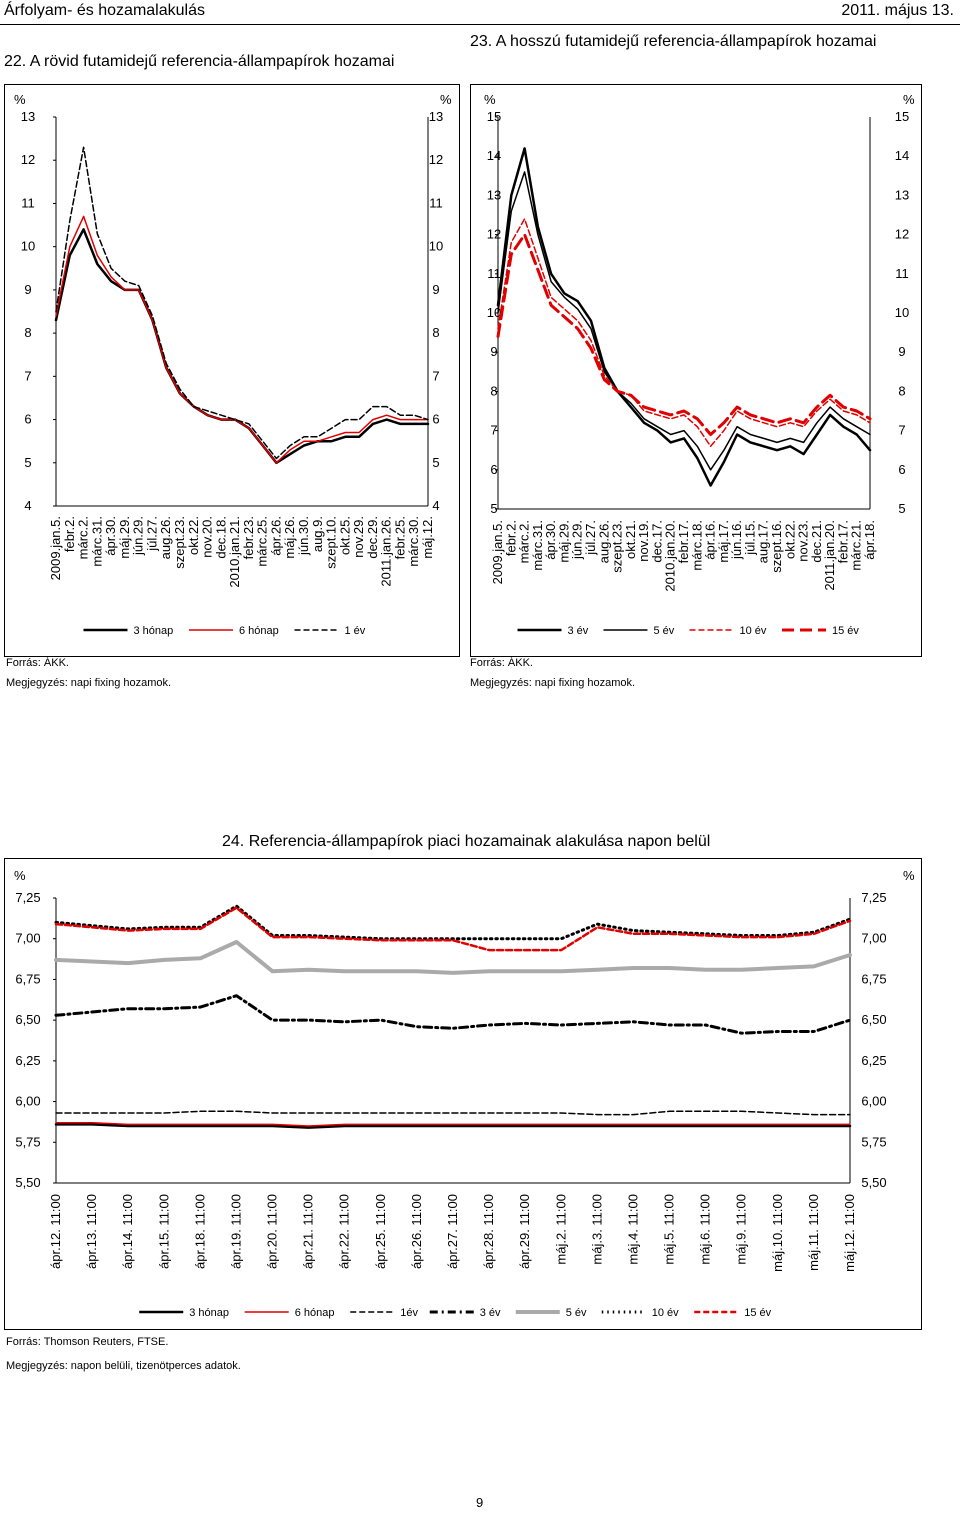 The width and height of the screenshot is (960, 1514). Describe the element at coordinates (96, 541) in the screenshot. I see `chart22-xtick-label: márc.31.` at that location.